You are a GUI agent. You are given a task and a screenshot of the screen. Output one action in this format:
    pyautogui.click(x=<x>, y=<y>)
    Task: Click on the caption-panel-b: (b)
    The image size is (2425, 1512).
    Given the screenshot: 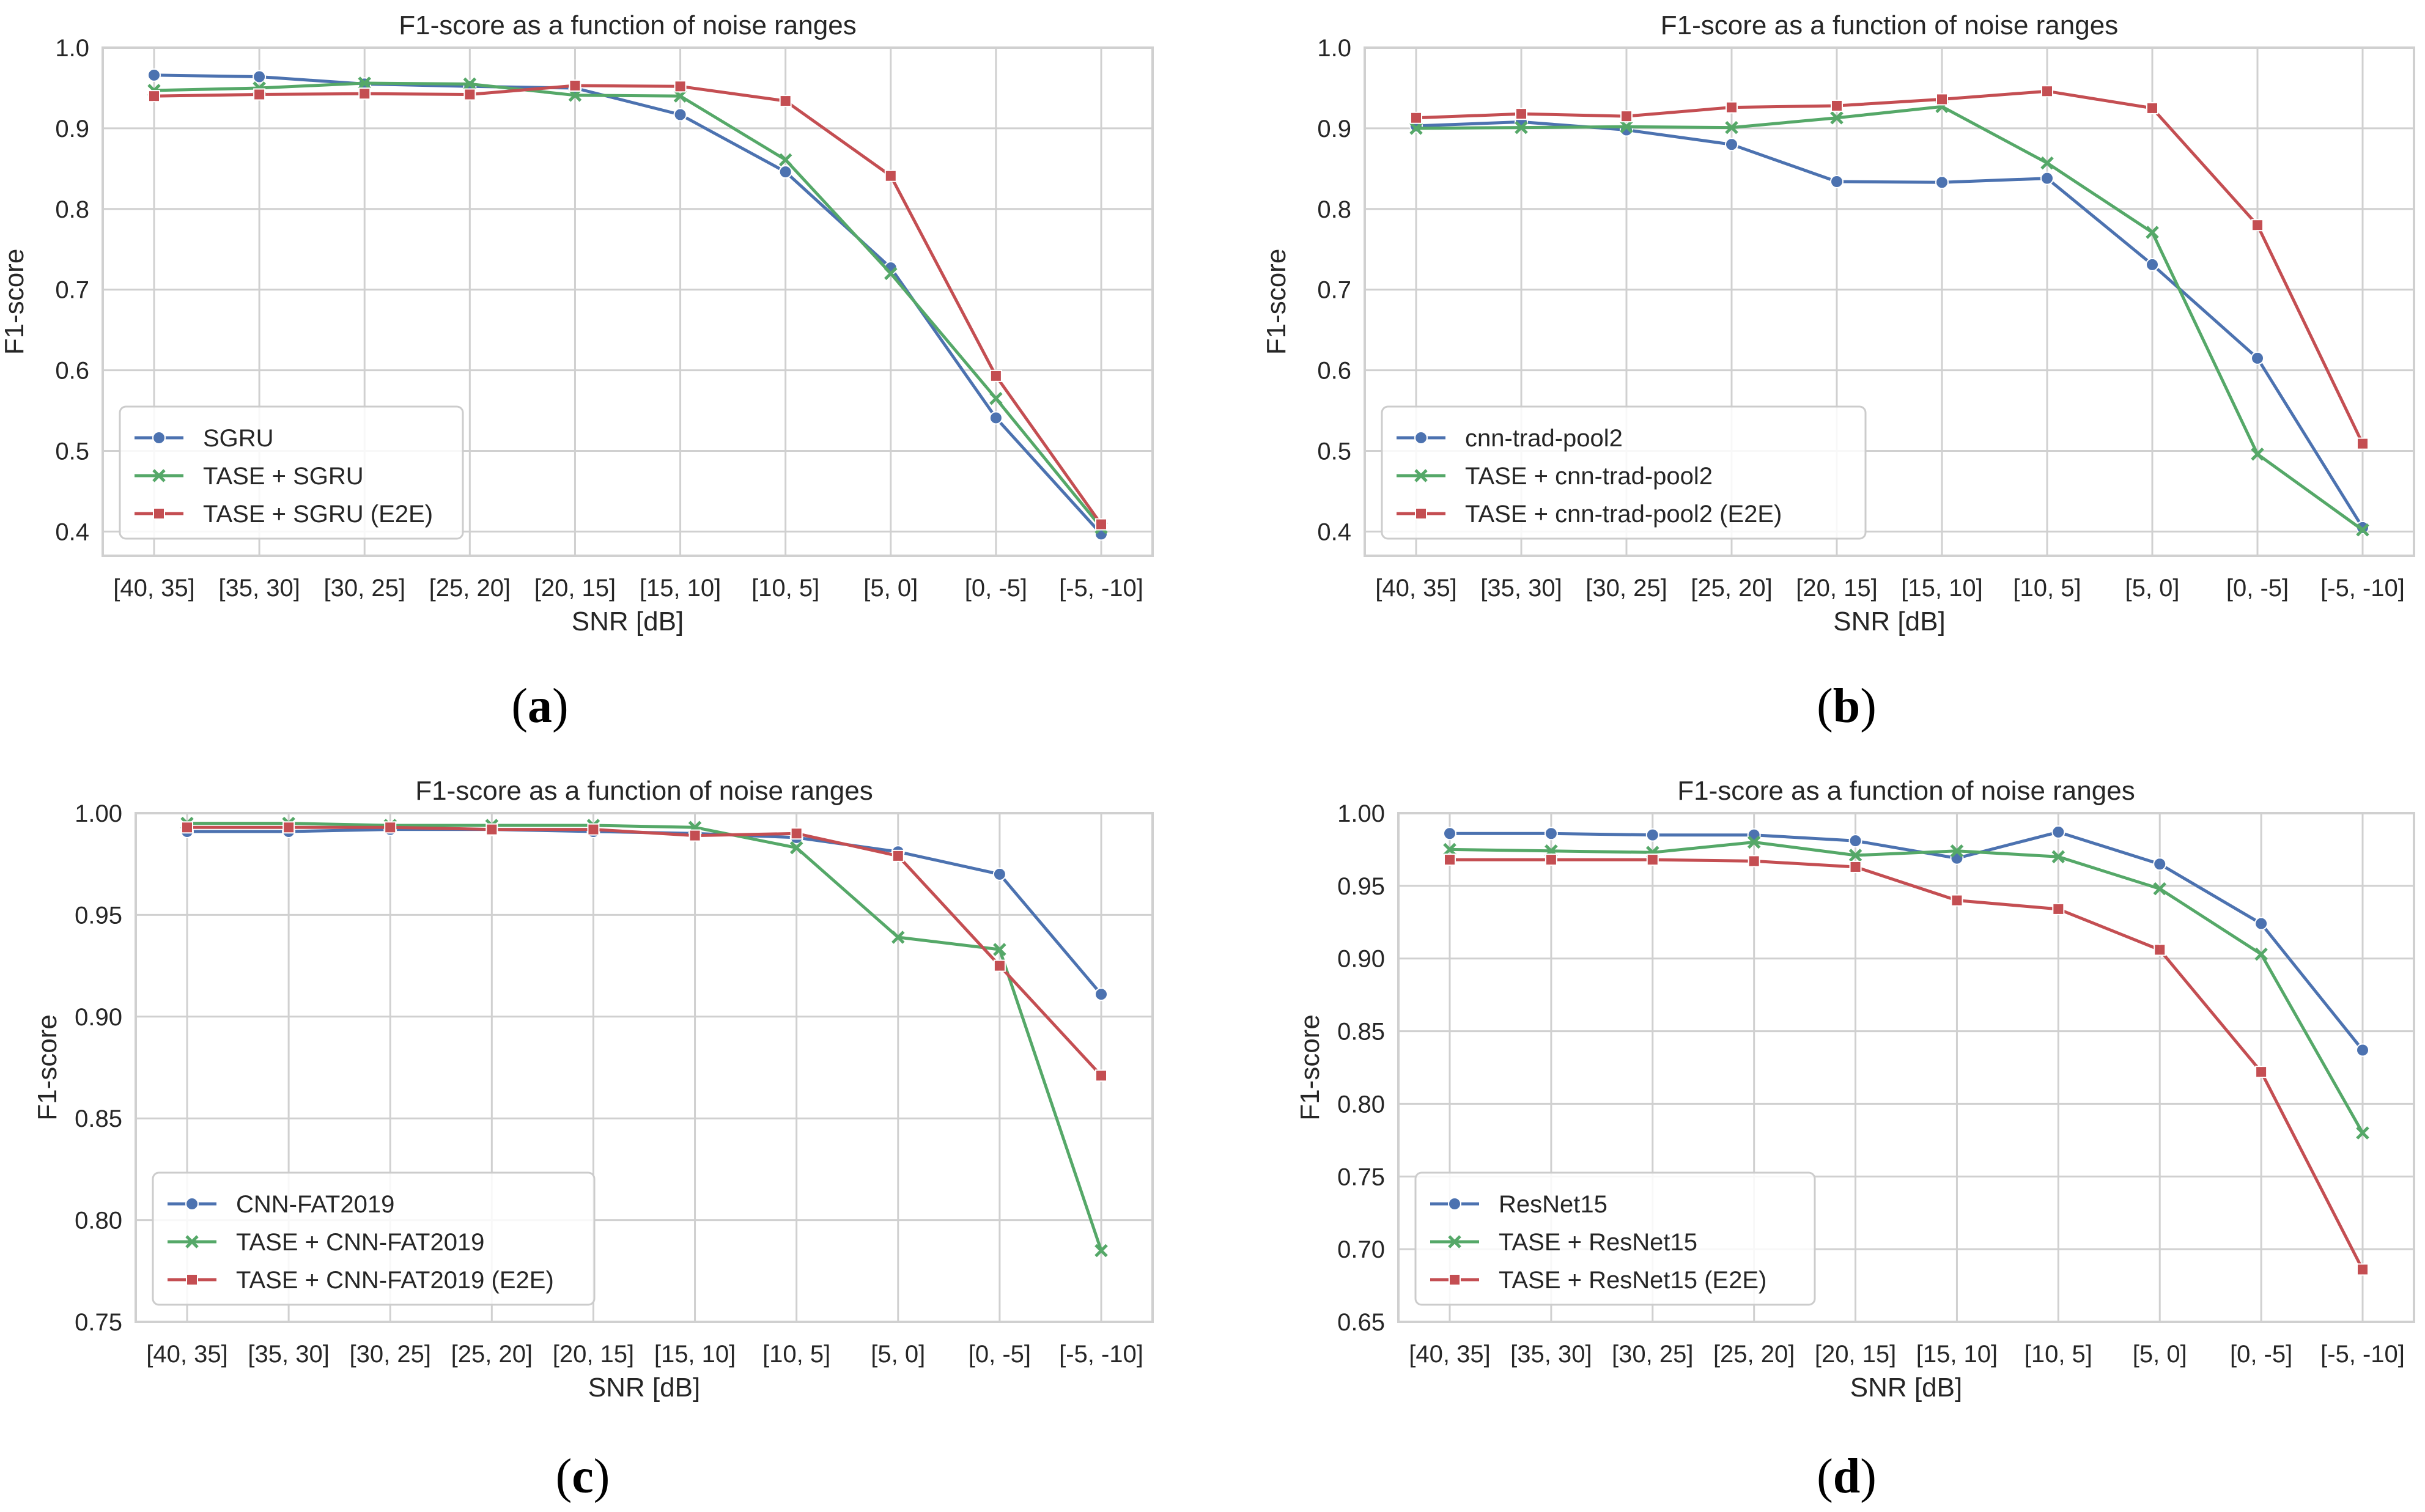 What is the action you would take?
    pyautogui.click(x=1847, y=706)
    